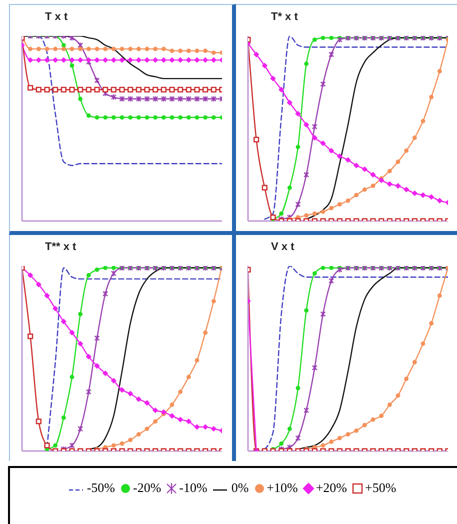 The width and height of the screenshot is (457, 524). I want to click on chart-title: T* x t, so click(284, 17).